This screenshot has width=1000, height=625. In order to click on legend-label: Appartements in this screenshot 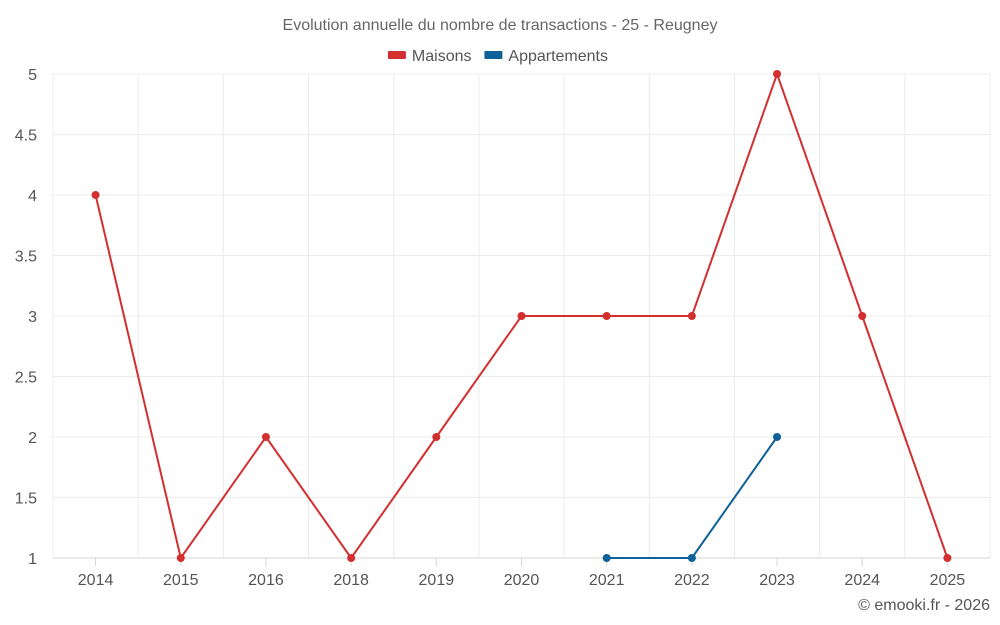, I will do `click(558, 56)`.